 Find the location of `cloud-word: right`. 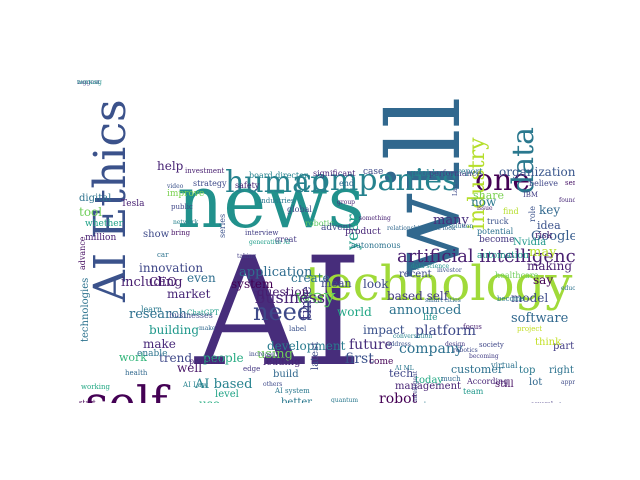

cloud-word: right is located at coordinates (561, 370).